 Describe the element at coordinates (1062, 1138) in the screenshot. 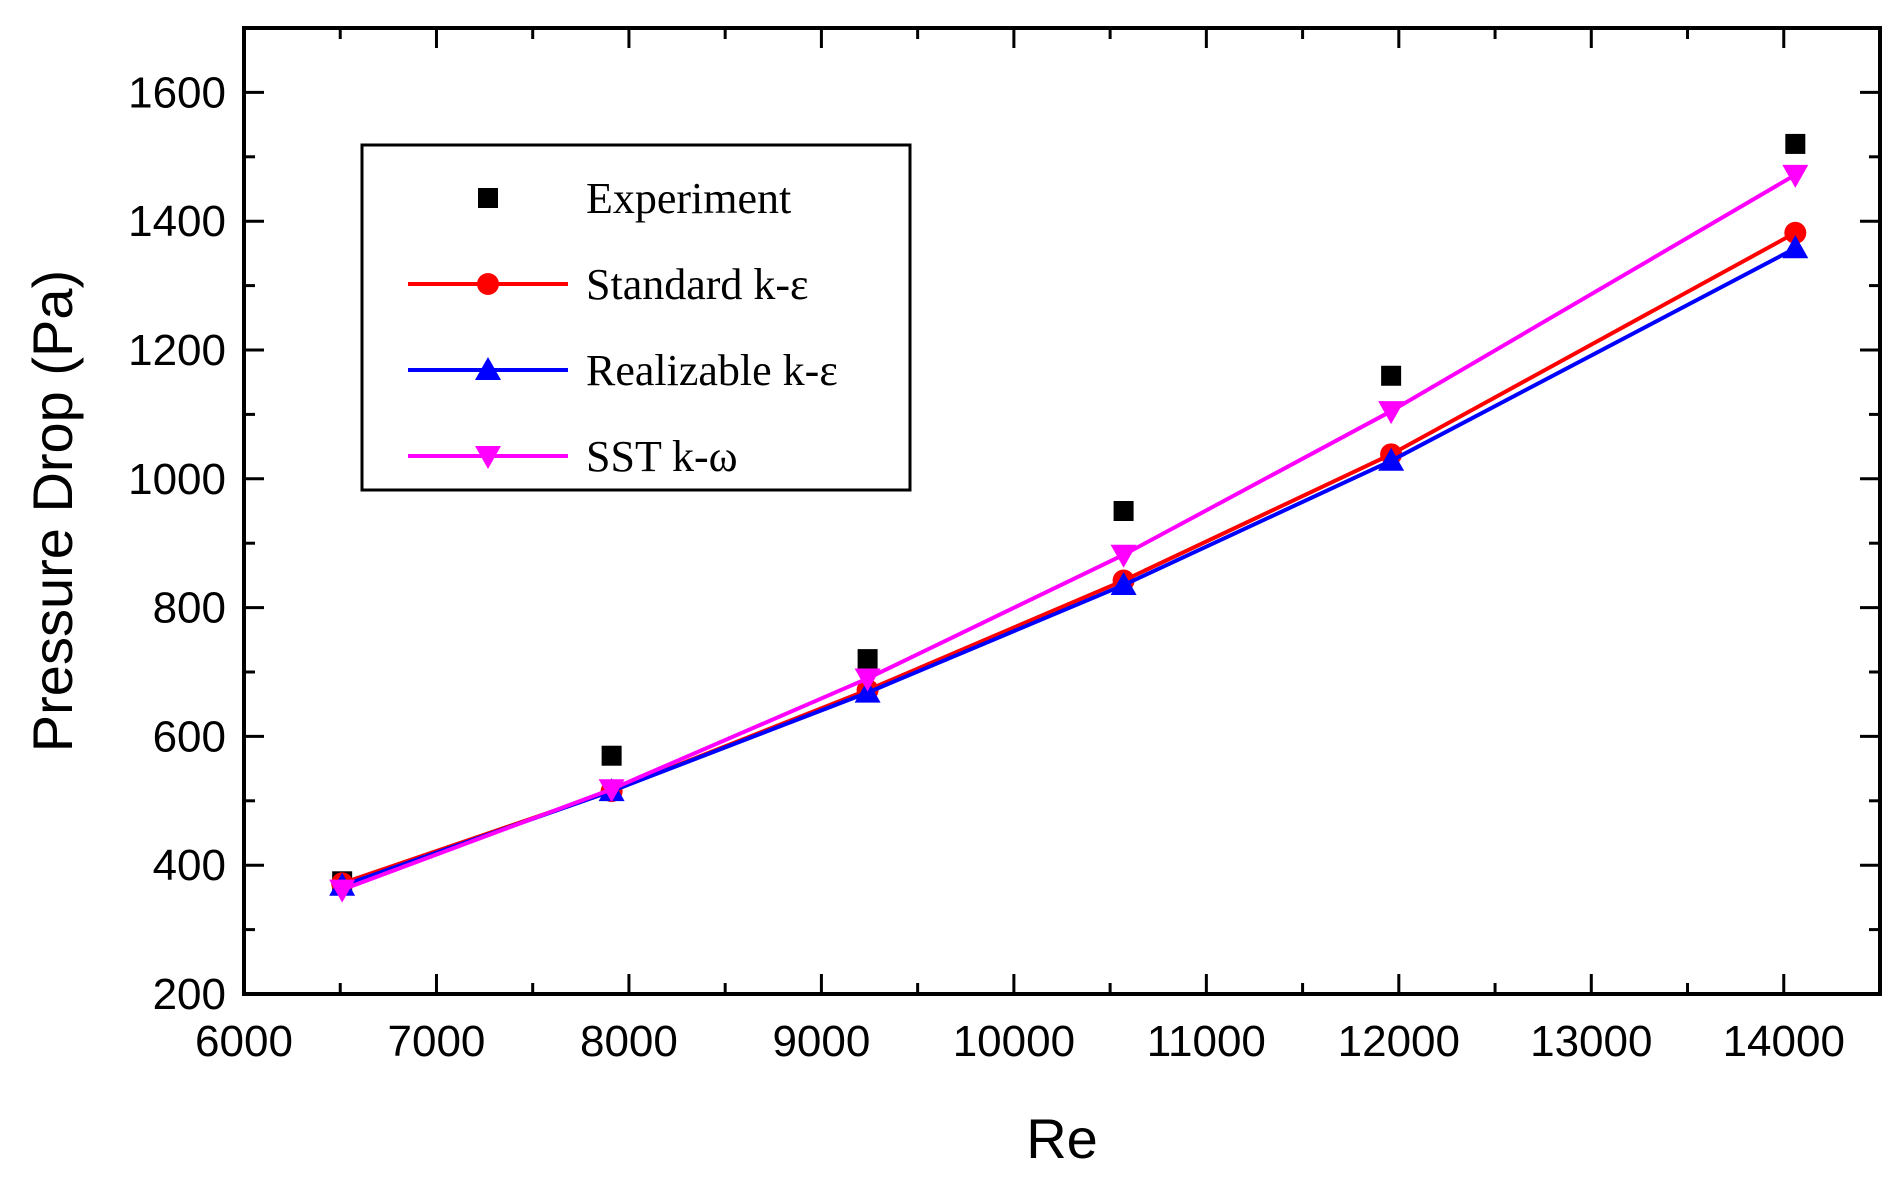

I see `x-axis-title: Re` at that location.